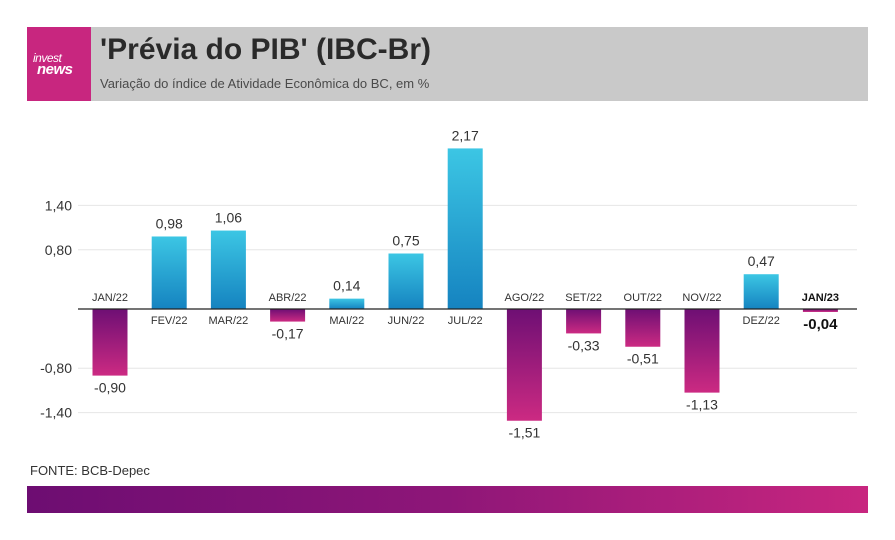 The height and width of the screenshot is (540, 895). I want to click on data-label: 1,06, so click(228, 218).